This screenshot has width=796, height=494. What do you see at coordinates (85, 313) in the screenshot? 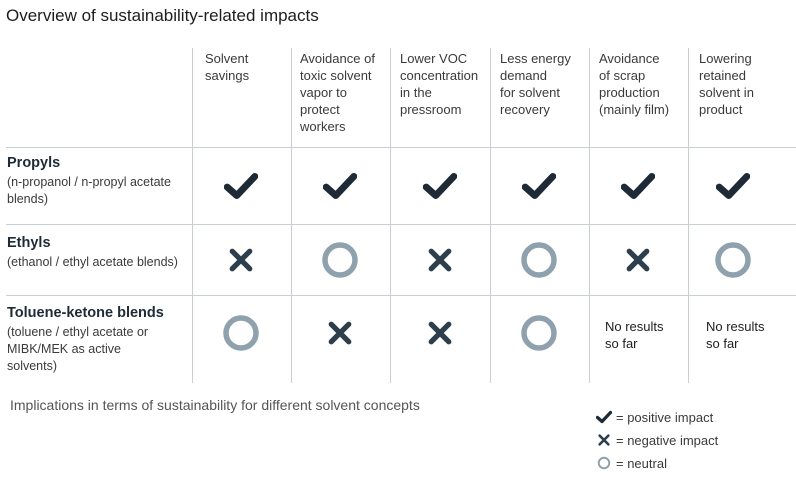
I see `row-title: Toluene-ketone blends` at bounding box center [85, 313].